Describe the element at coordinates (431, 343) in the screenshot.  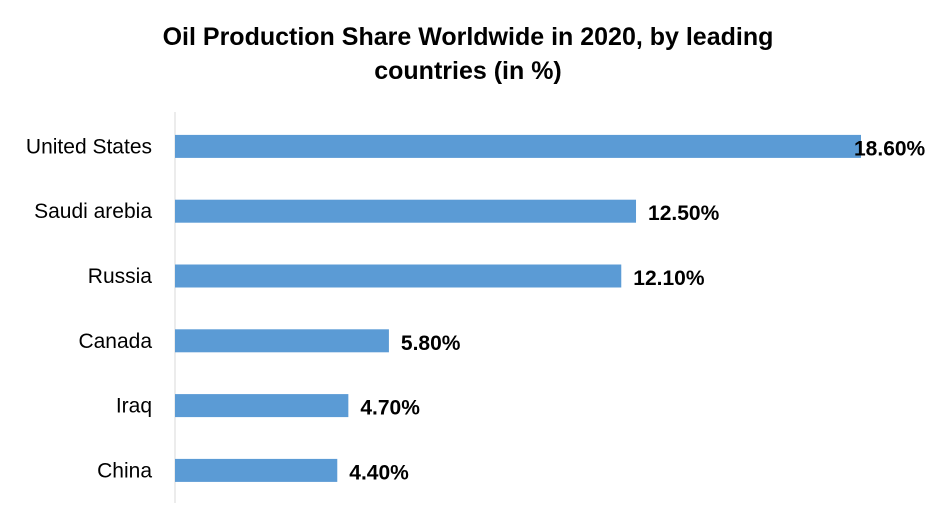
I see `data-label: 5.80%` at that location.